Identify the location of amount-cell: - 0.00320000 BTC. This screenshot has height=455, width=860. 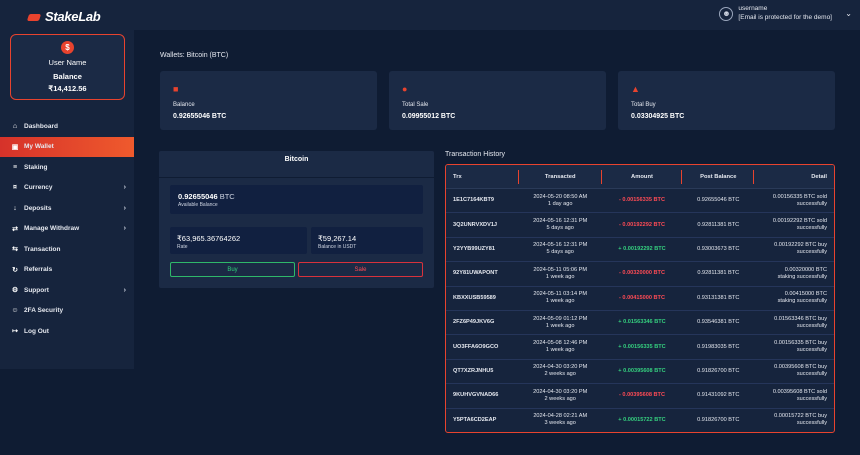
(642, 273).